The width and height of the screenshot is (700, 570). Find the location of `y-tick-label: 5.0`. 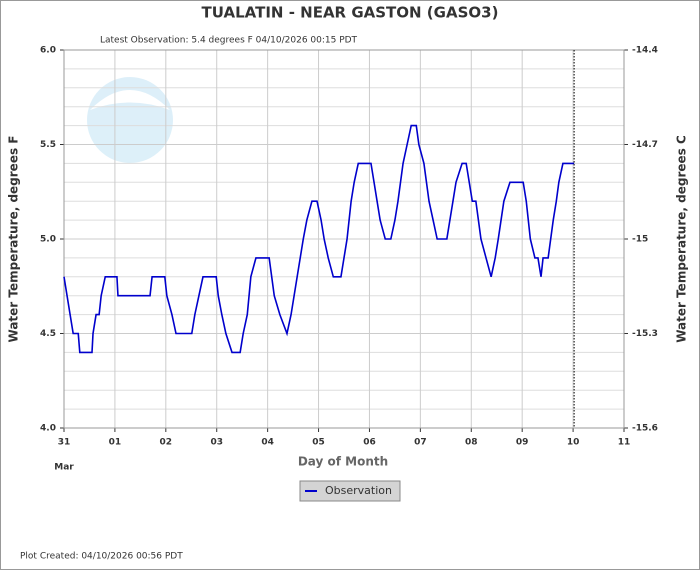

y-tick-label: 5.0 is located at coordinates (48, 240).